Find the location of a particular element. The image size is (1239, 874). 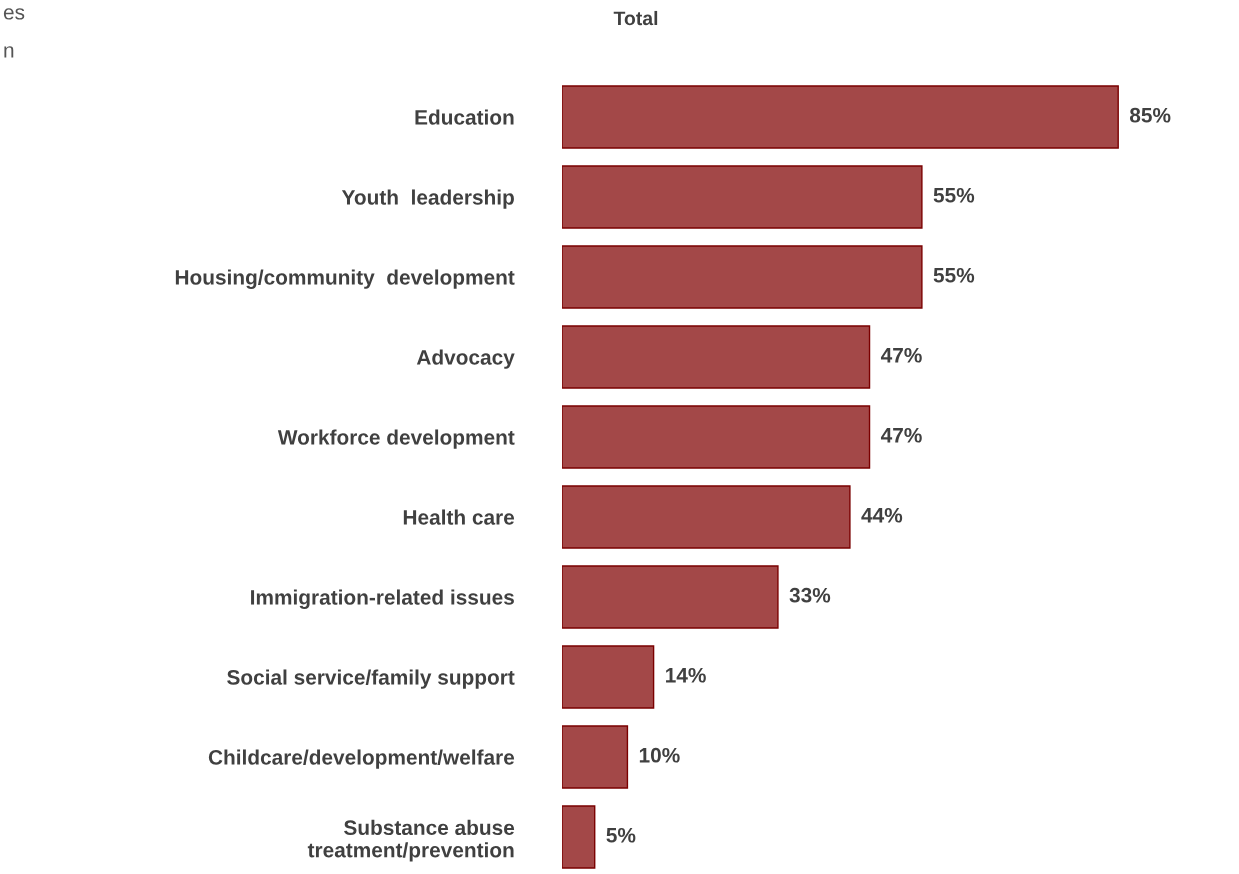

text: es is located at coordinates (14, 14).